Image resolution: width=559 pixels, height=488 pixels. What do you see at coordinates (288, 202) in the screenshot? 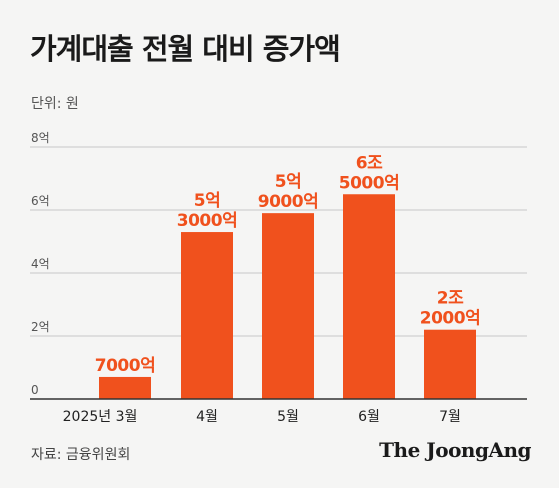
I see `data-label: 9000억` at bounding box center [288, 202].